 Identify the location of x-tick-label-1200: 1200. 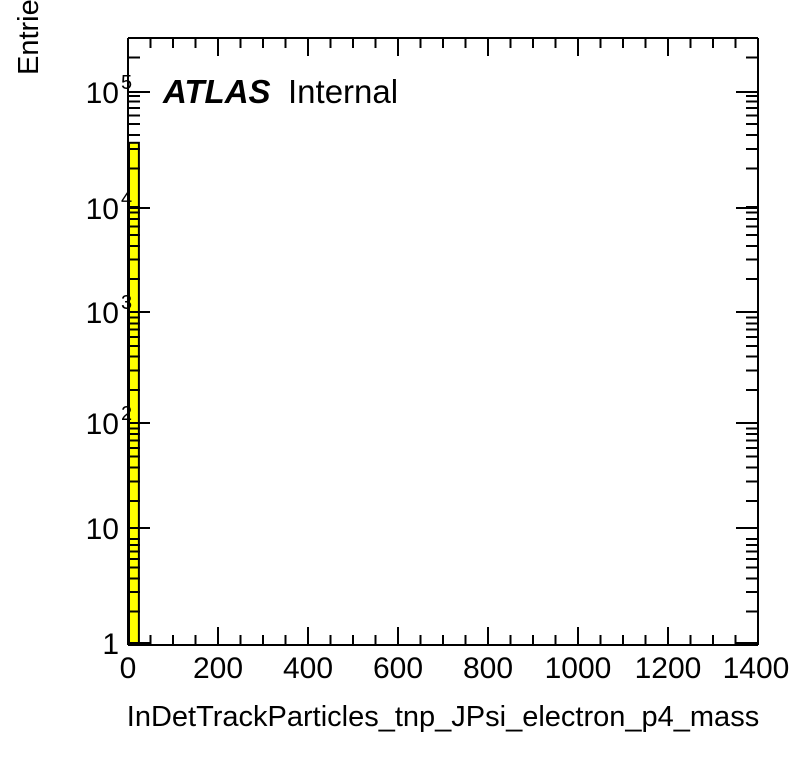
(668, 668).